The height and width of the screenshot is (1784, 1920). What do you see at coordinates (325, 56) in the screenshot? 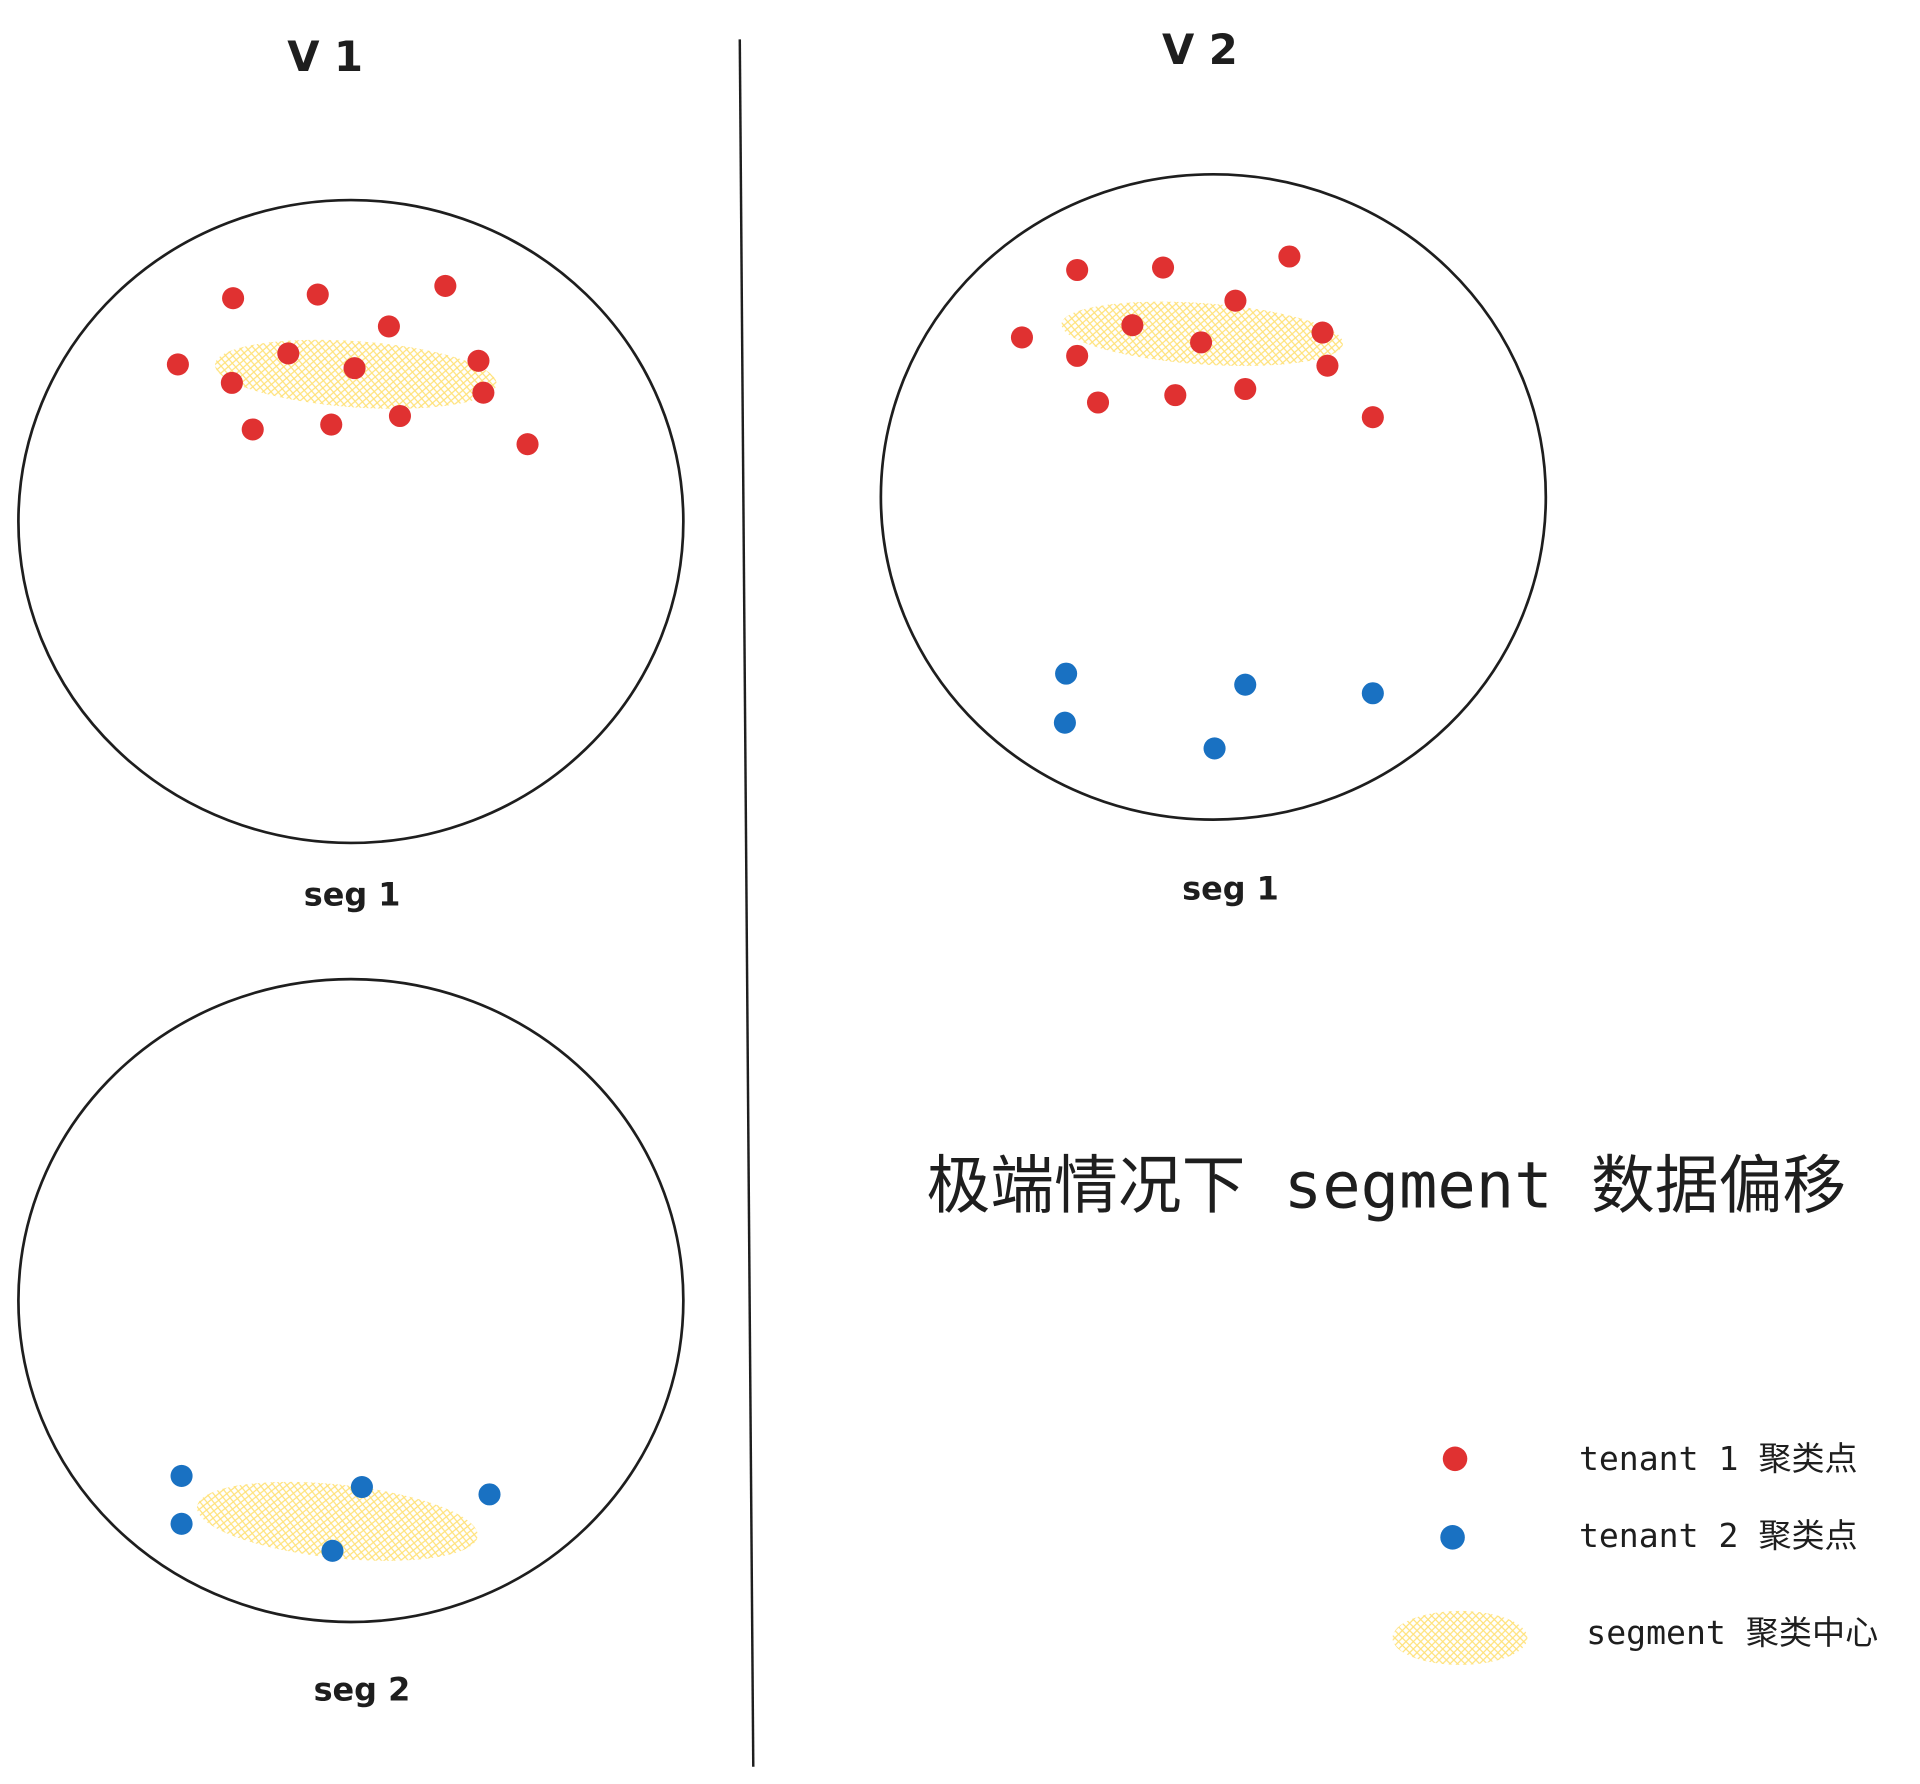
I see `version-label: V 1` at bounding box center [325, 56].